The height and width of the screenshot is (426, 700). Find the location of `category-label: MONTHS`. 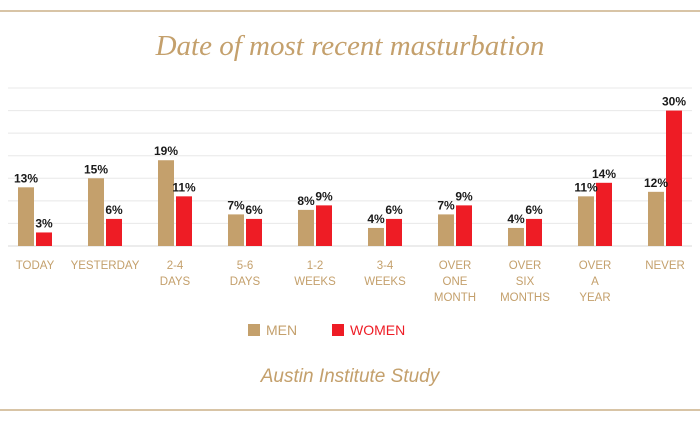

category-label: MONTHS is located at coordinates (525, 298).